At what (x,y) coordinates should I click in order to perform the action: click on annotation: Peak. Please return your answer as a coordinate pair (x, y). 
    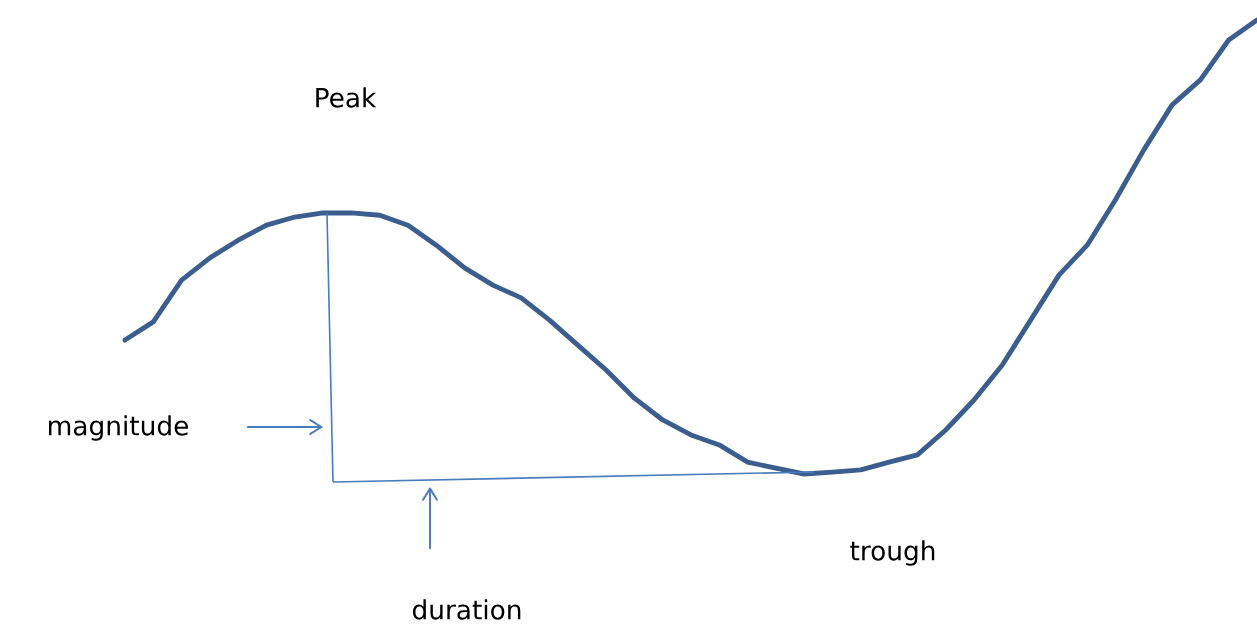
    Looking at the image, I should click on (346, 97).